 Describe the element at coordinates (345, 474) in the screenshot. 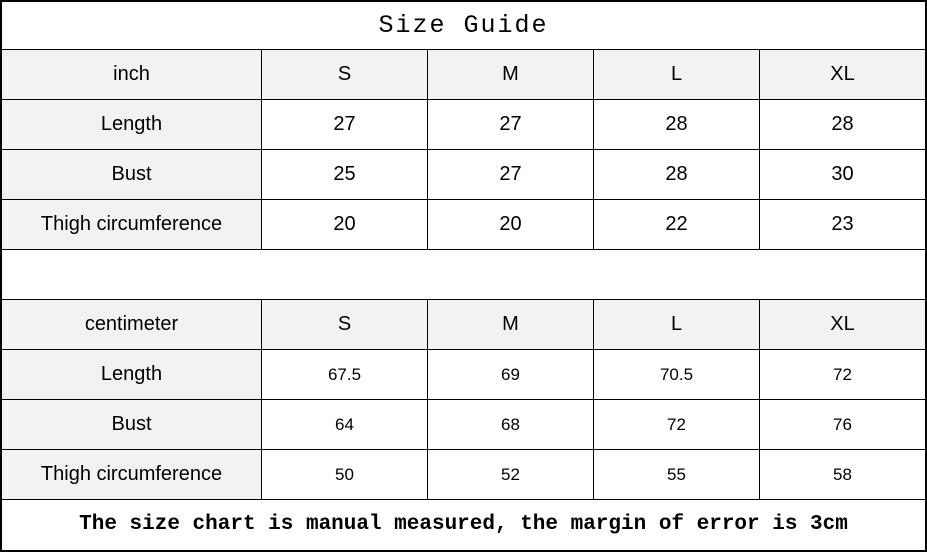

I see `measurement-value: 50` at that location.